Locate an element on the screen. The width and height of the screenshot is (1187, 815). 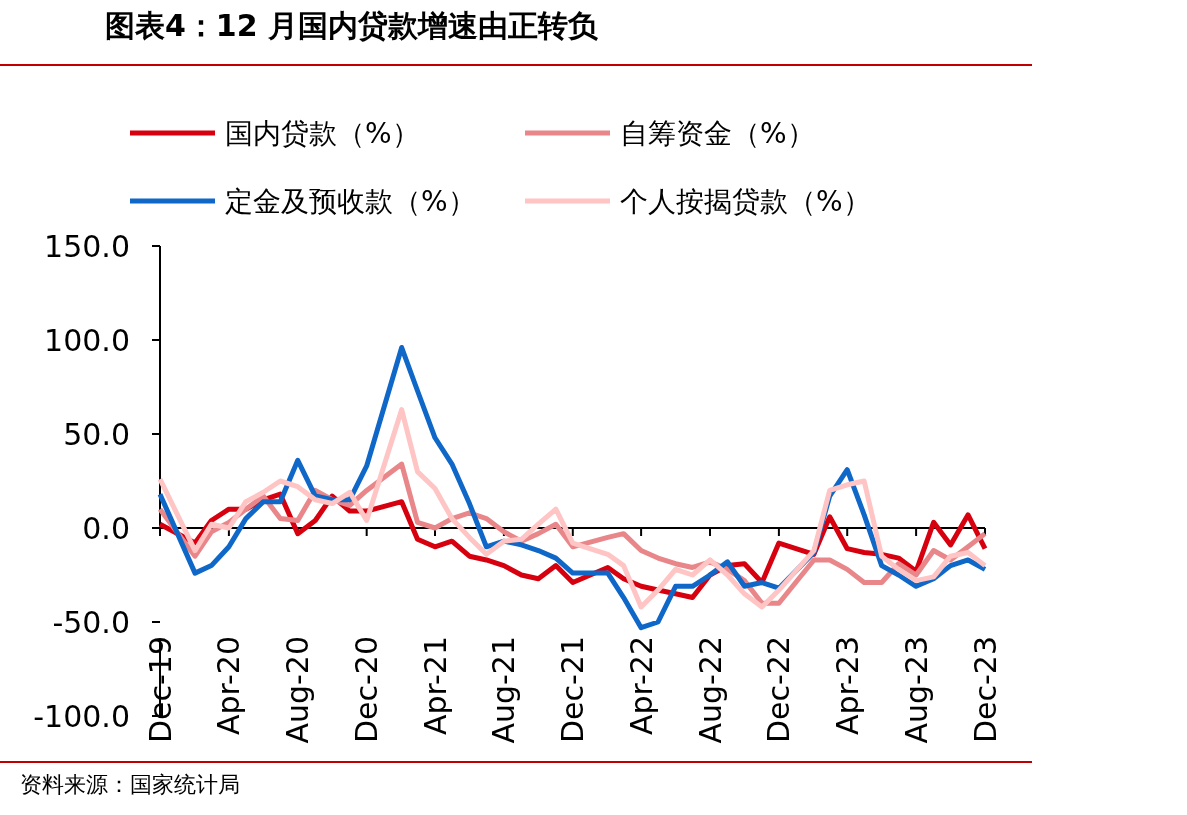
x-tick-label: Apr-21 is located at coordinates (435, 685).